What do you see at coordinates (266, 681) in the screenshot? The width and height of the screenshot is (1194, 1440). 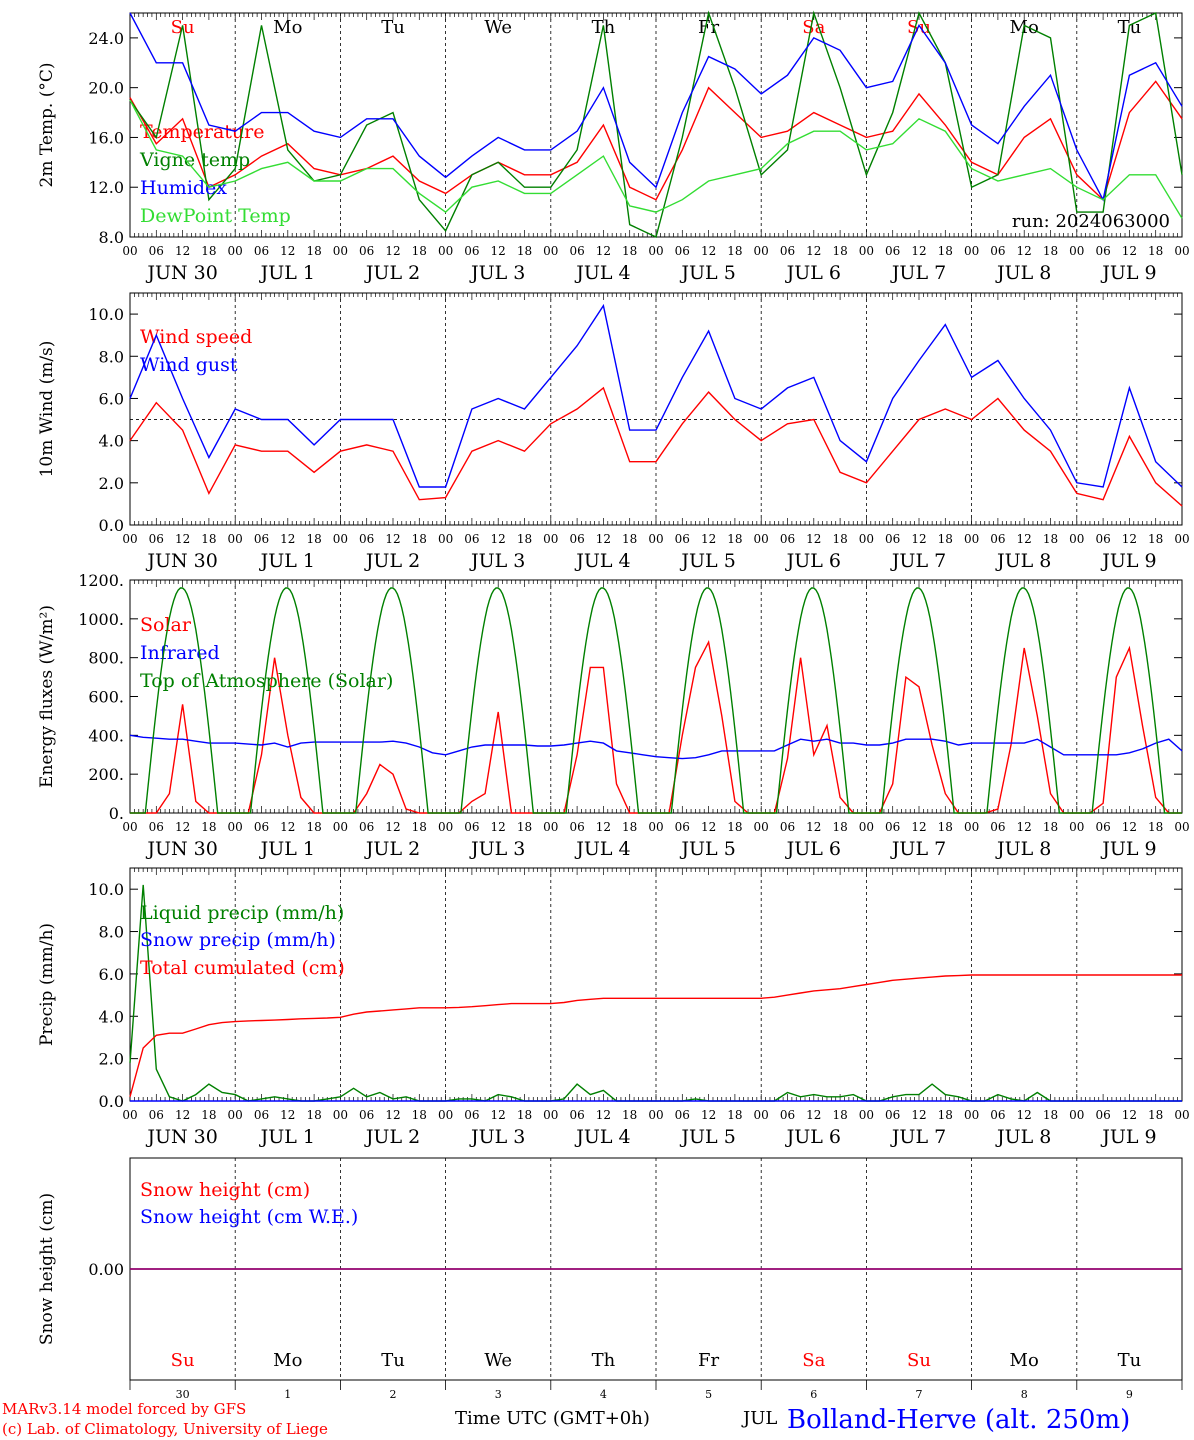 I see `legend-entry: Top of Atmosphere (Solar)` at bounding box center [266, 681].